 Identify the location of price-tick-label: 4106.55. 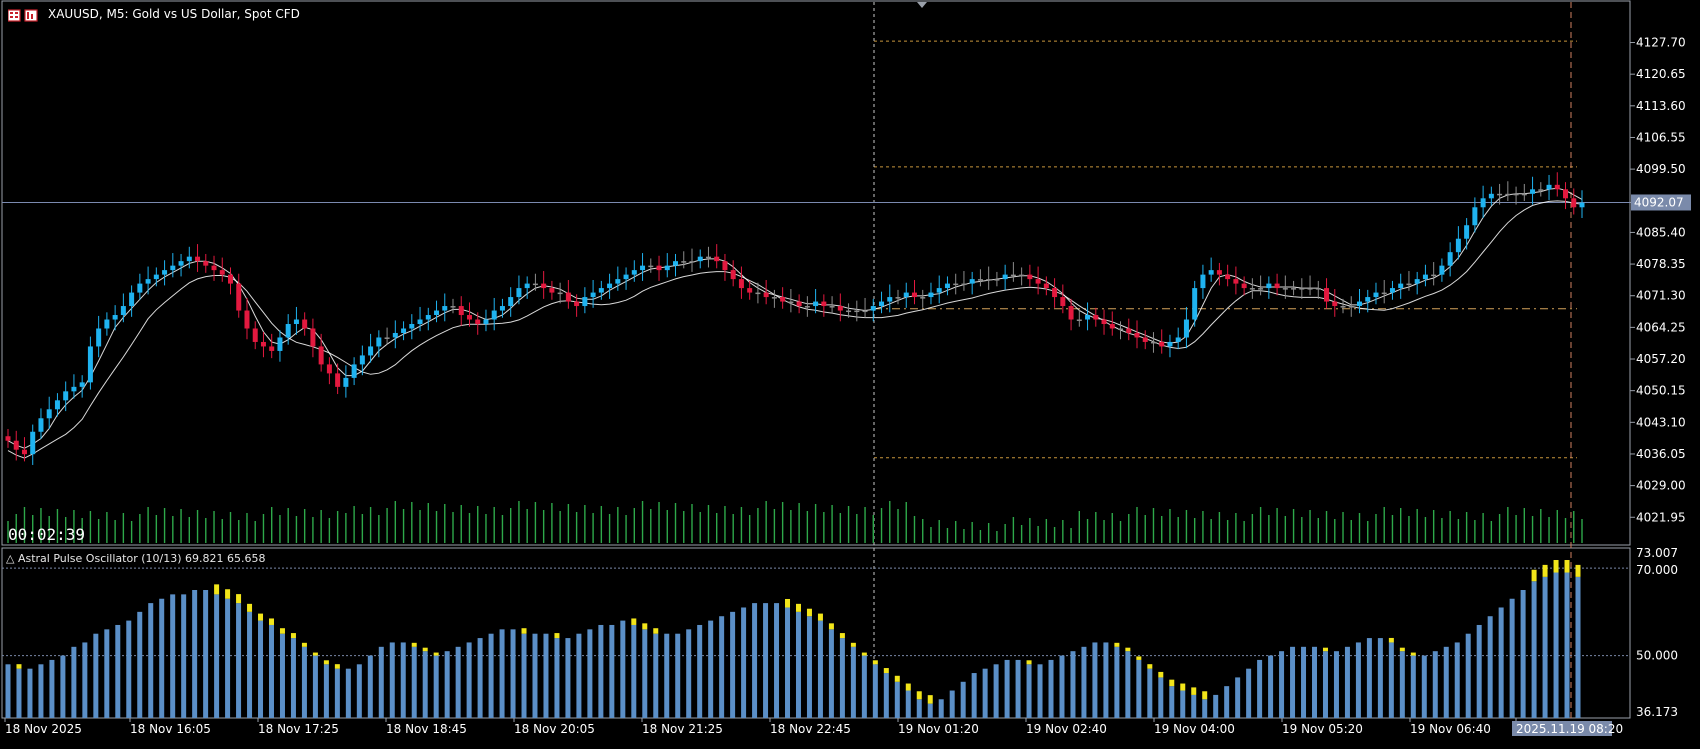
(1661, 137).